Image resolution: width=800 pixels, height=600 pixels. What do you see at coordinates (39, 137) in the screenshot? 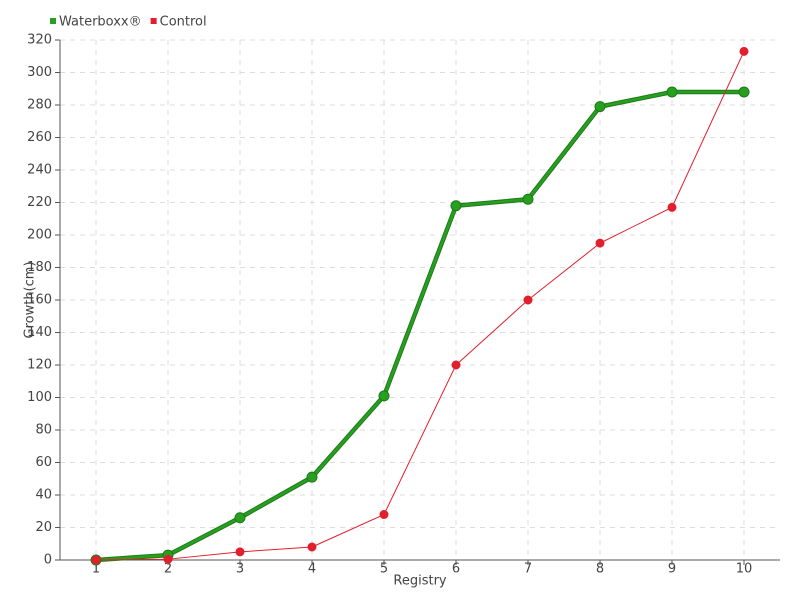
I see `y-tick-label: 260` at bounding box center [39, 137].